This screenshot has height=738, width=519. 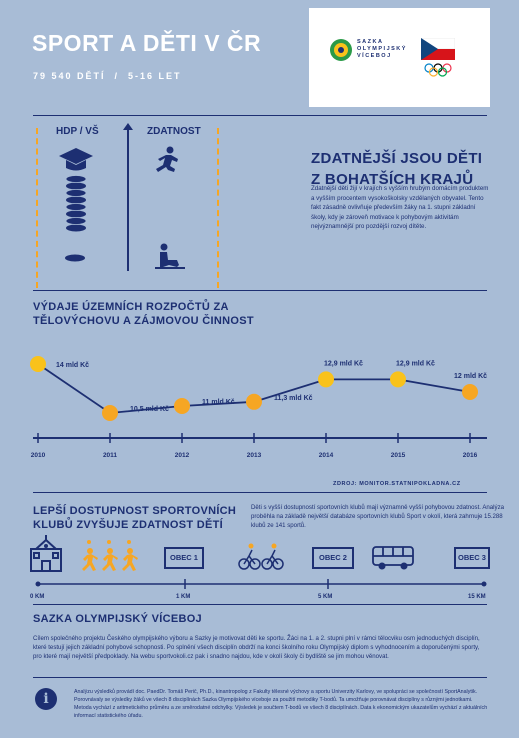 I want to click on runner-icon, so click(x=167, y=159).